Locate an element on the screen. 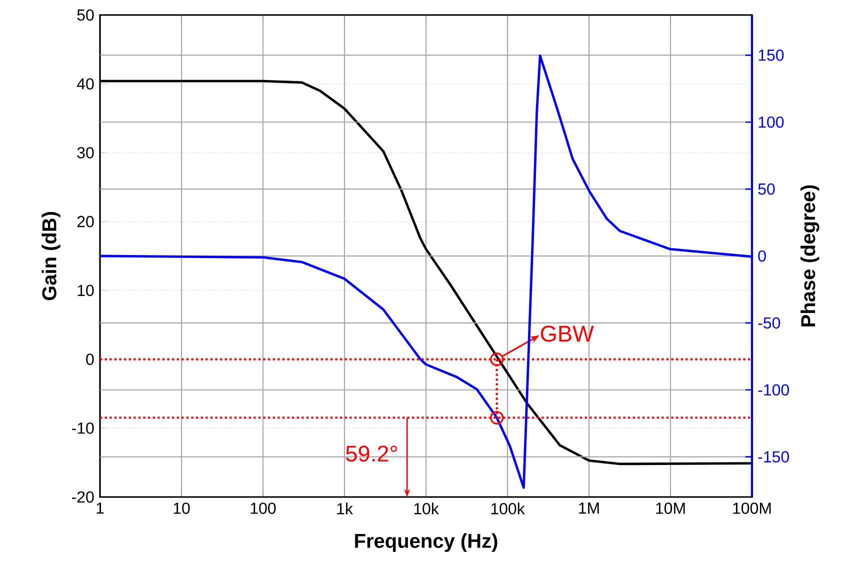  y-tick-label: 0 is located at coordinates (90, 359).